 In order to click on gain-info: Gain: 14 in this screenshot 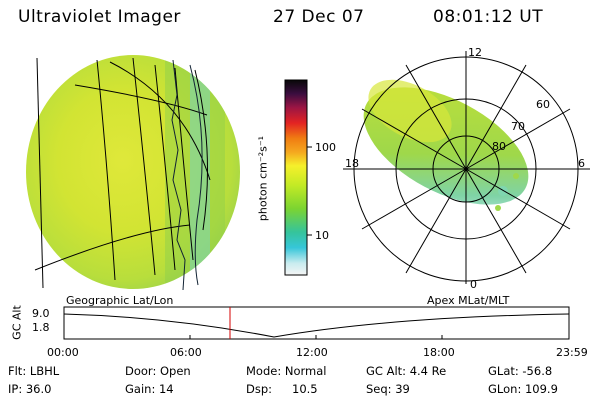, I will do `click(149, 389)`.